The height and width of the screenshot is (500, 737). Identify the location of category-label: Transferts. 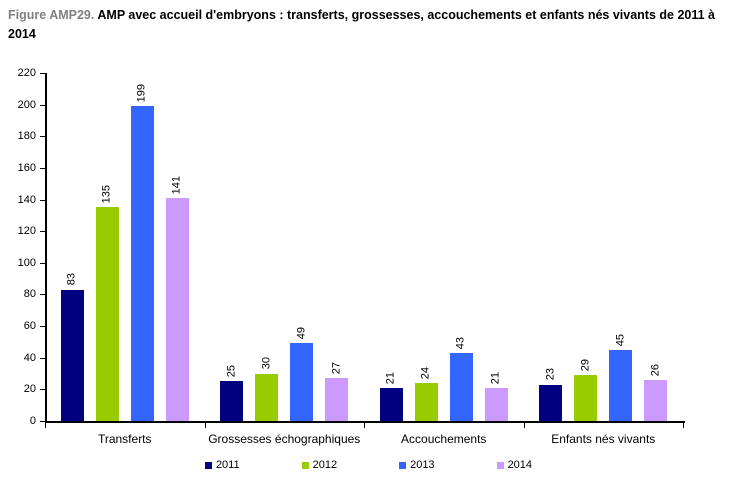
(124, 439).